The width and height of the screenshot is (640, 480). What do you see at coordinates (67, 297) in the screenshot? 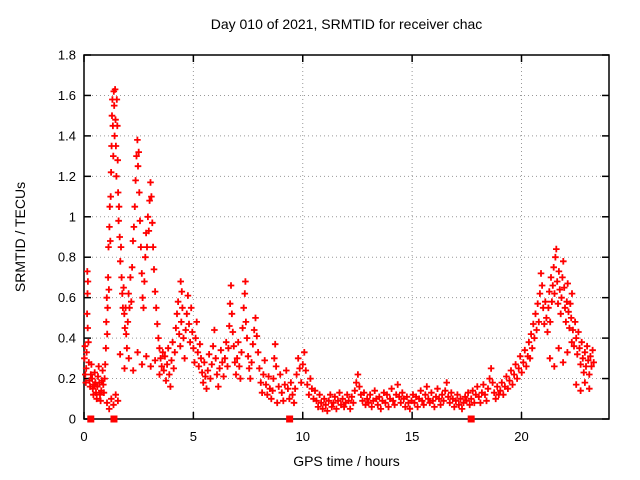
I see `svg-text: 0.6` at bounding box center [67, 297].